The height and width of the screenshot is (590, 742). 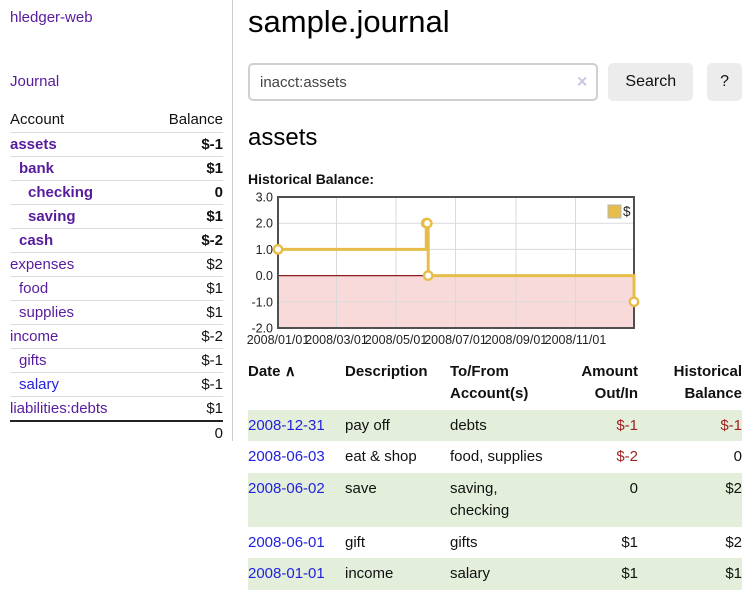 What do you see at coordinates (731, 425) in the screenshot?
I see `transaction-balance: $-1` at bounding box center [731, 425].